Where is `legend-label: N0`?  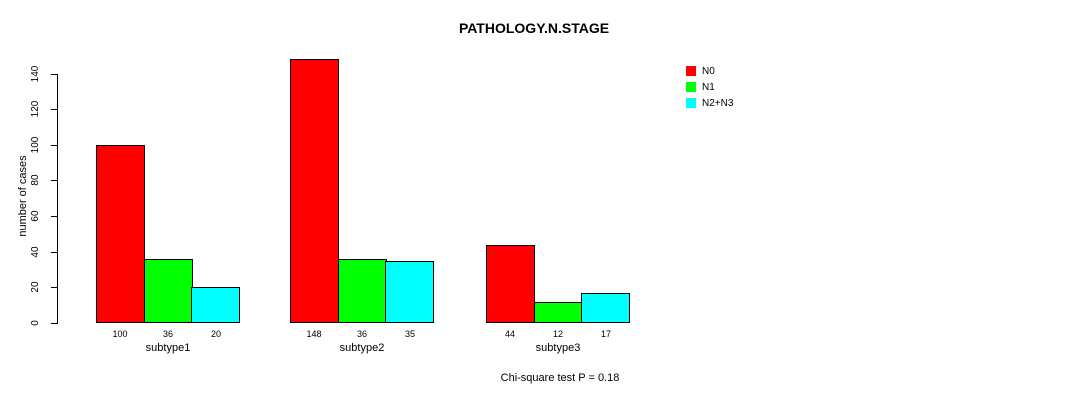
legend-label: N0 is located at coordinates (708, 71).